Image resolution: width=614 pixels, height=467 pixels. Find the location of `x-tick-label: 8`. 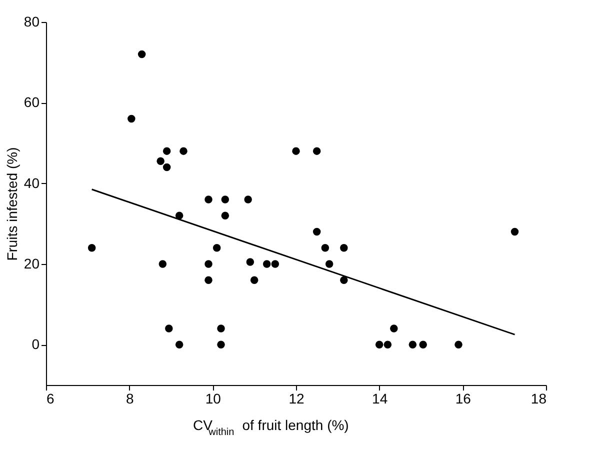

x-tick-label: 8 is located at coordinates (130, 398).